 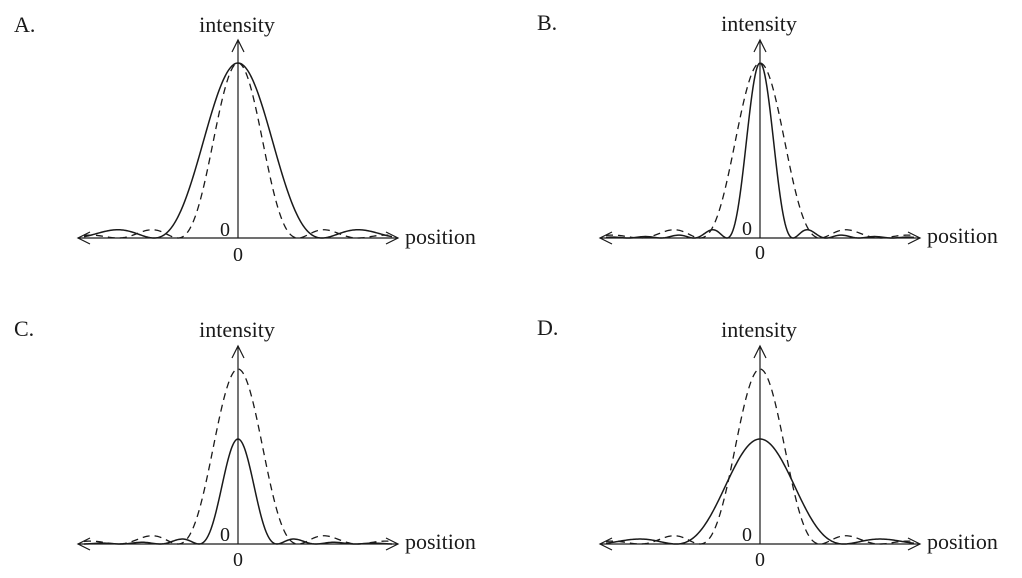 What do you see at coordinates (547, 22) in the screenshot?
I see `panel-letter: B.` at bounding box center [547, 22].